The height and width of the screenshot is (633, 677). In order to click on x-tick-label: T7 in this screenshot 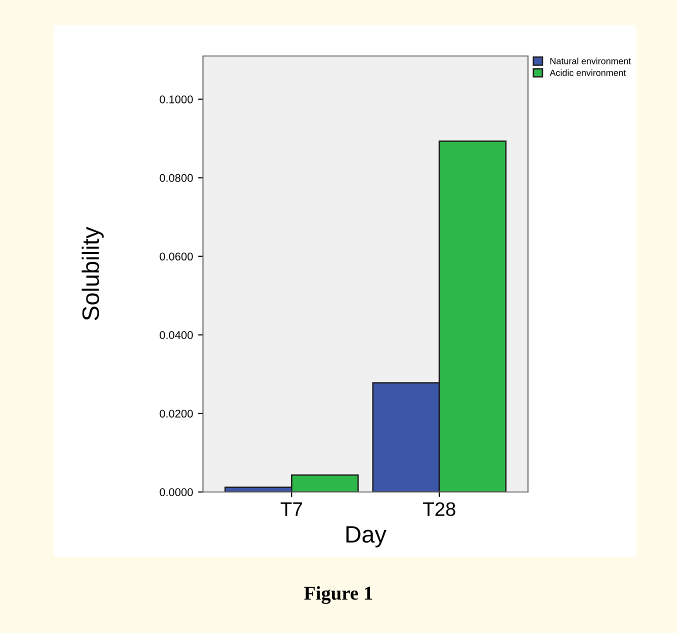, I will do `click(291, 509)`.